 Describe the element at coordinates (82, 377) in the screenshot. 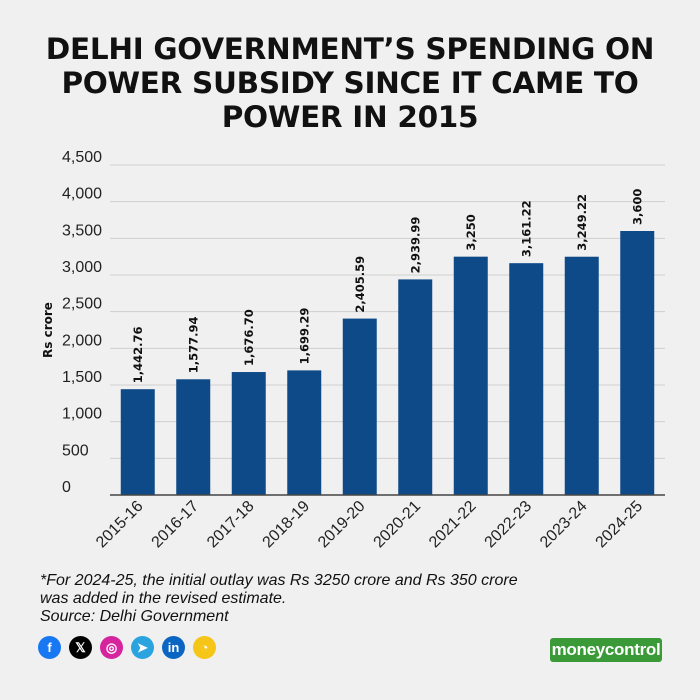

I see `y-tick-label: 1,500` at that location.